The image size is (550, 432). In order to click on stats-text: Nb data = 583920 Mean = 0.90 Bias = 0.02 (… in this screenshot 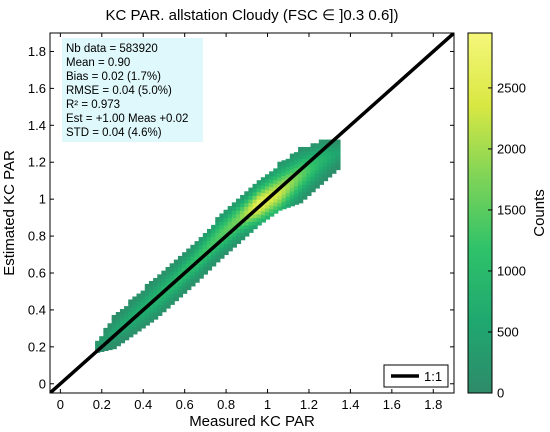, I will do `click(127, 91)`.